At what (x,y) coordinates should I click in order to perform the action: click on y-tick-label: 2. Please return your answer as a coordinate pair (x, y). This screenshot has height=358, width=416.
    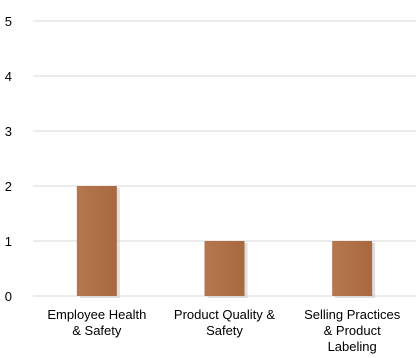
    Looking at the image, I should click on (8, 186).